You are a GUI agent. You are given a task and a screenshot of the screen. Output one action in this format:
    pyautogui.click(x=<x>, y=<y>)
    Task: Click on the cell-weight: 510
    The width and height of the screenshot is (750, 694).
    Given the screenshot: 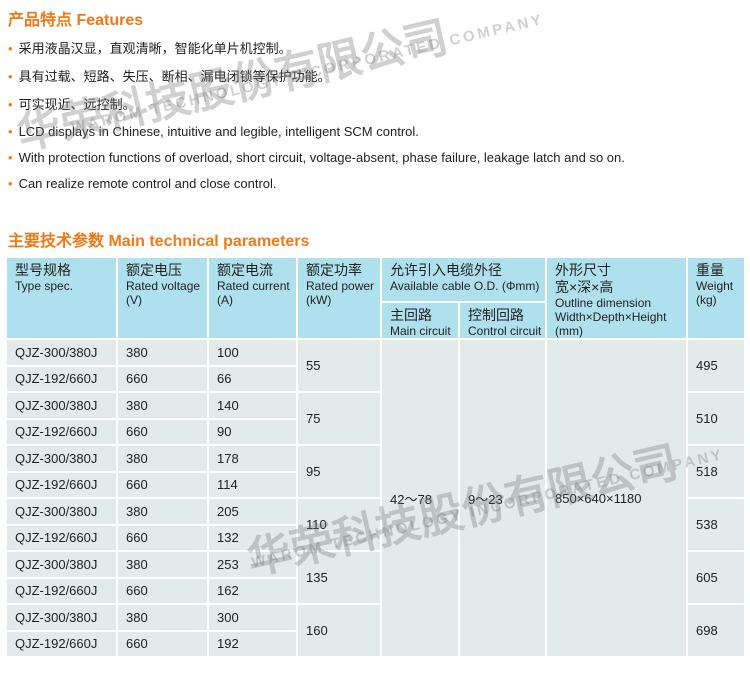 What is the action you would take?
    pyautogui.click(x=716, y=418)
    